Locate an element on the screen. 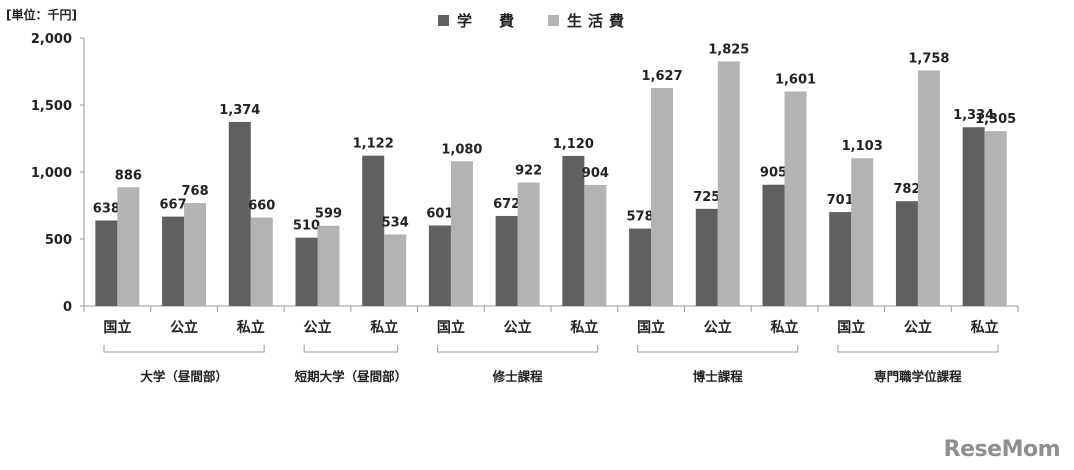 This screenshot has height=470, width=1074. logo-part2: Mom is located at coordinates (1031, 449).